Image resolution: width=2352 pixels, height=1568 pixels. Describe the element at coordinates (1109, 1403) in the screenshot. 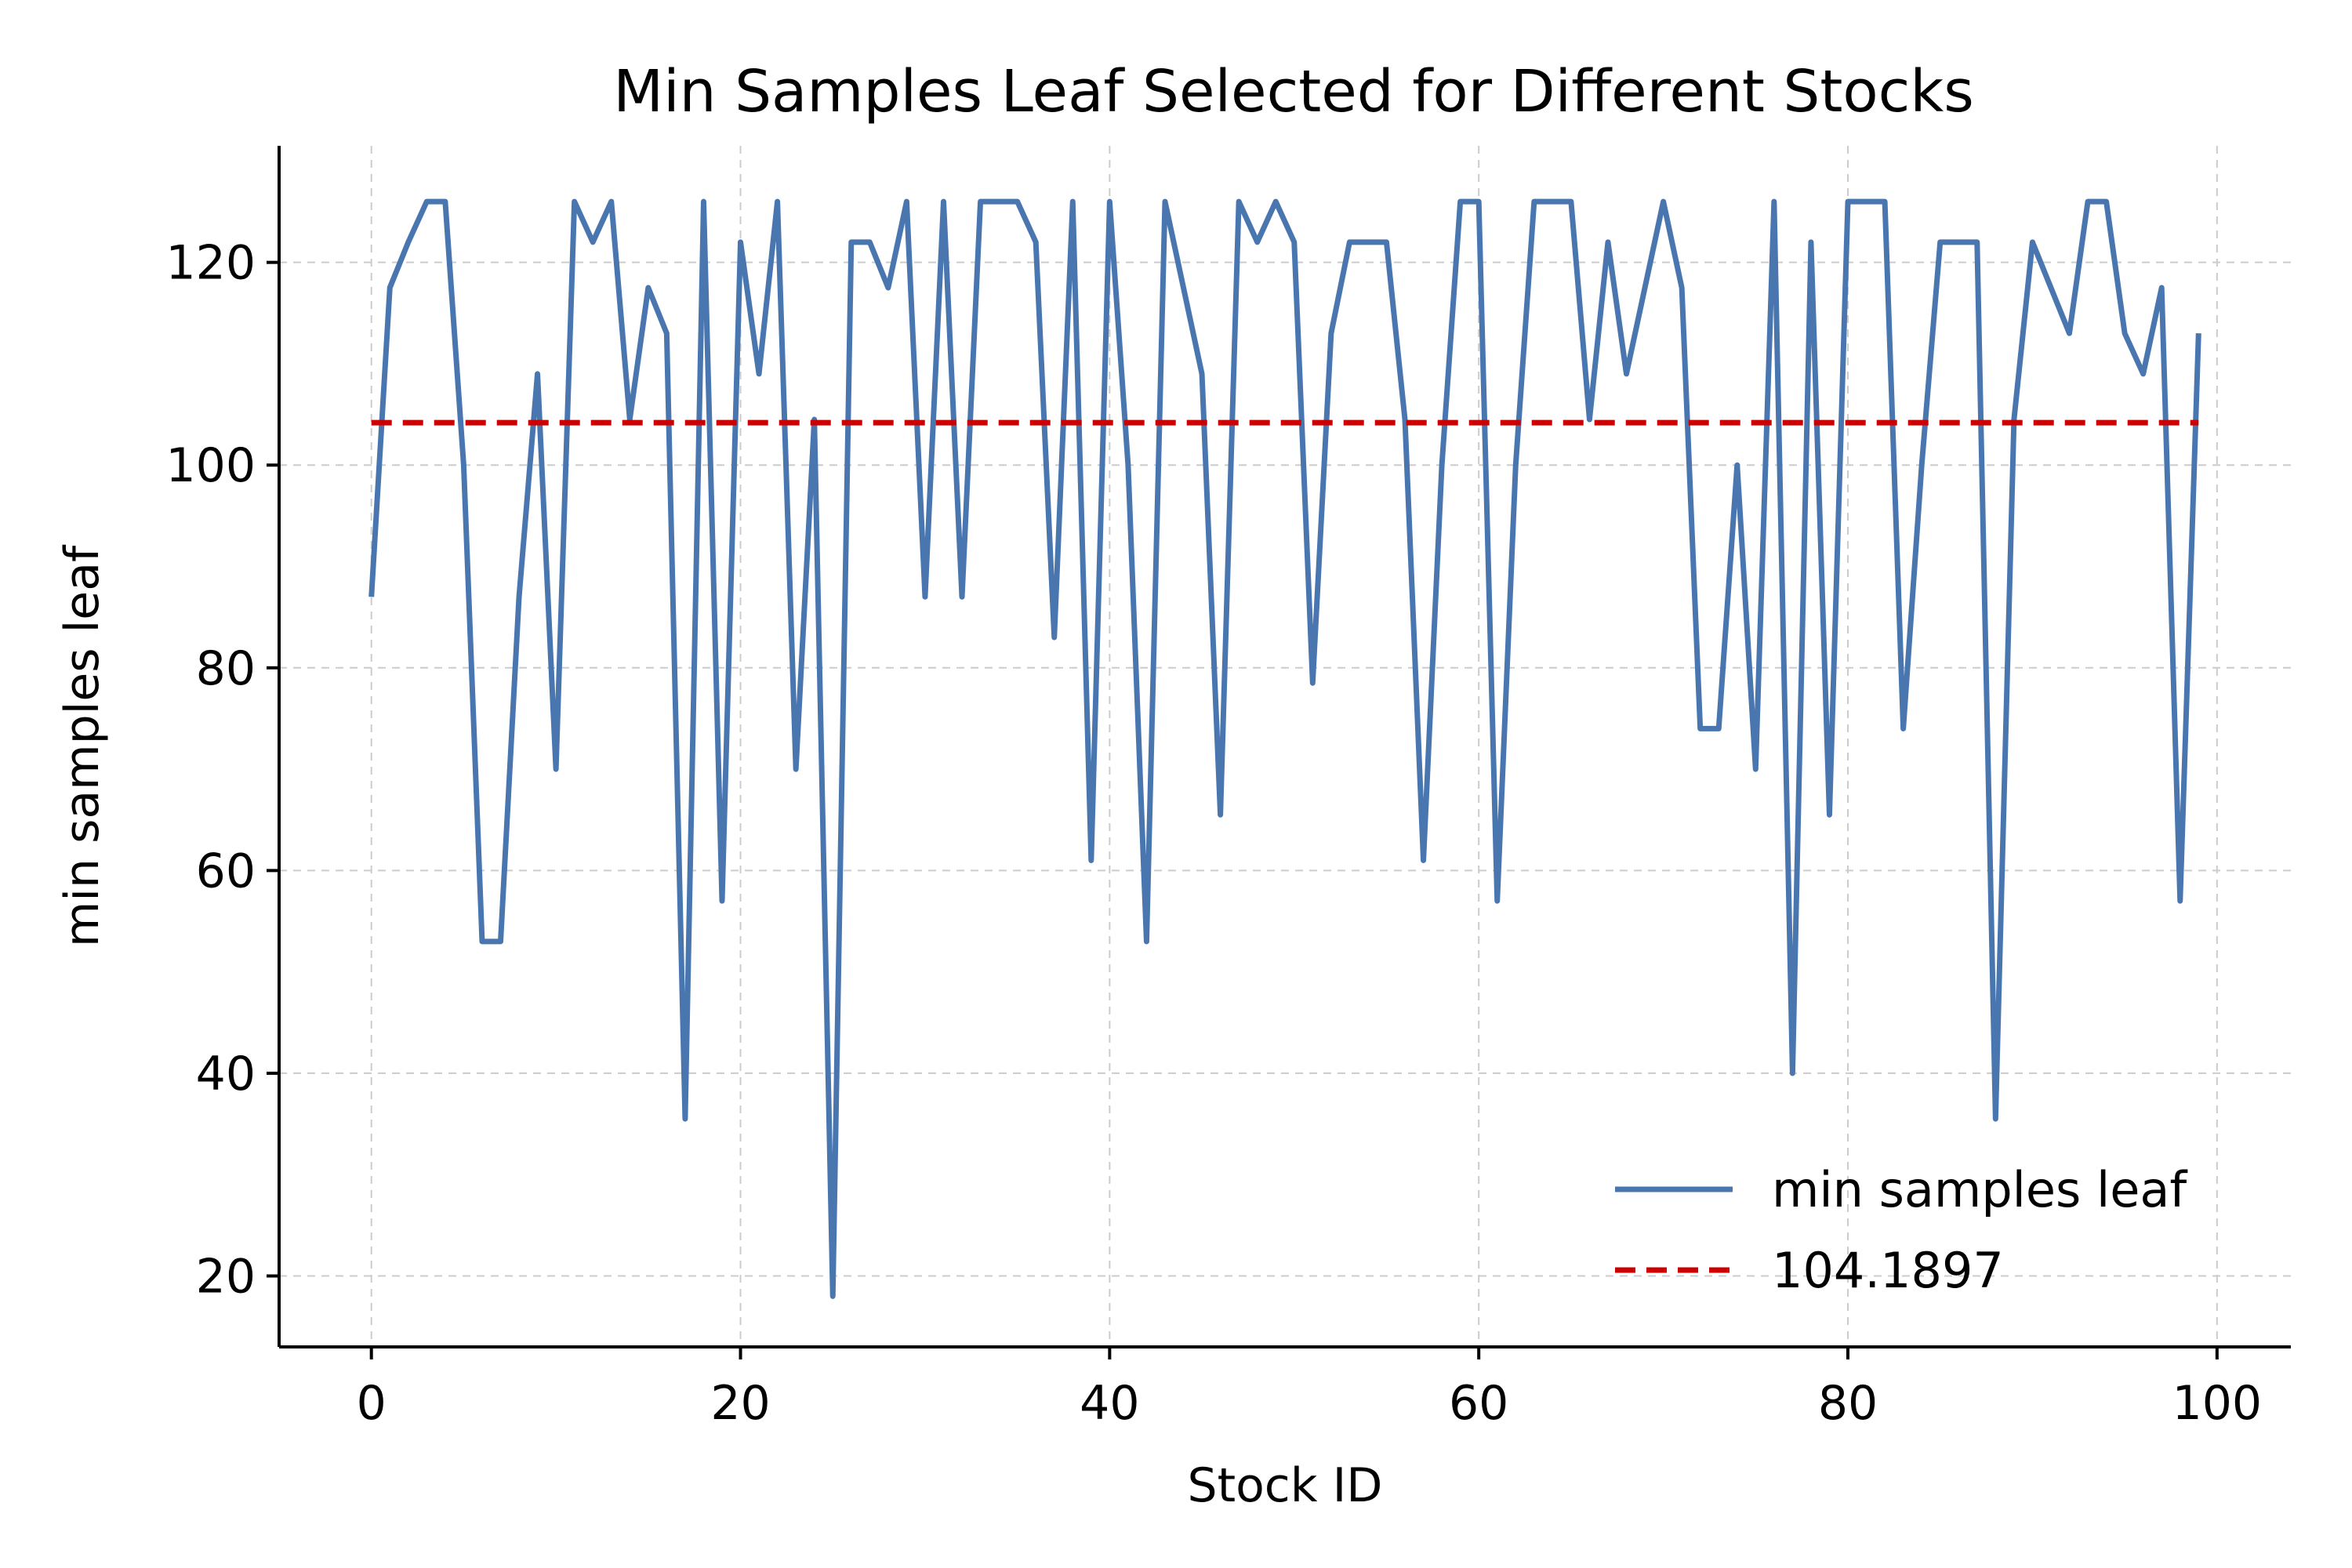

I see `x-tick-label: 40` at that location.